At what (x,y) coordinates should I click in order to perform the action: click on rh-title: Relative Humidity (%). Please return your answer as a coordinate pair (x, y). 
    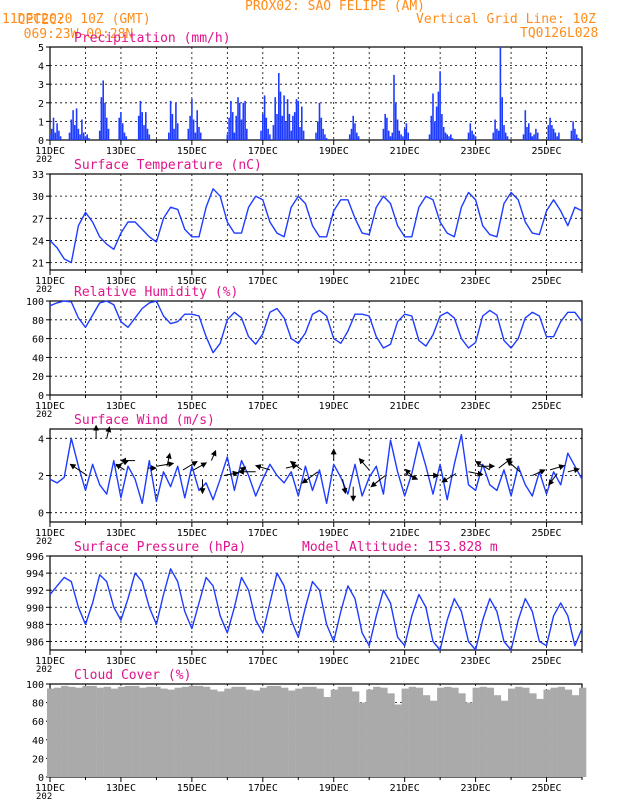
    Looking at the image, I should click on (156, 292).